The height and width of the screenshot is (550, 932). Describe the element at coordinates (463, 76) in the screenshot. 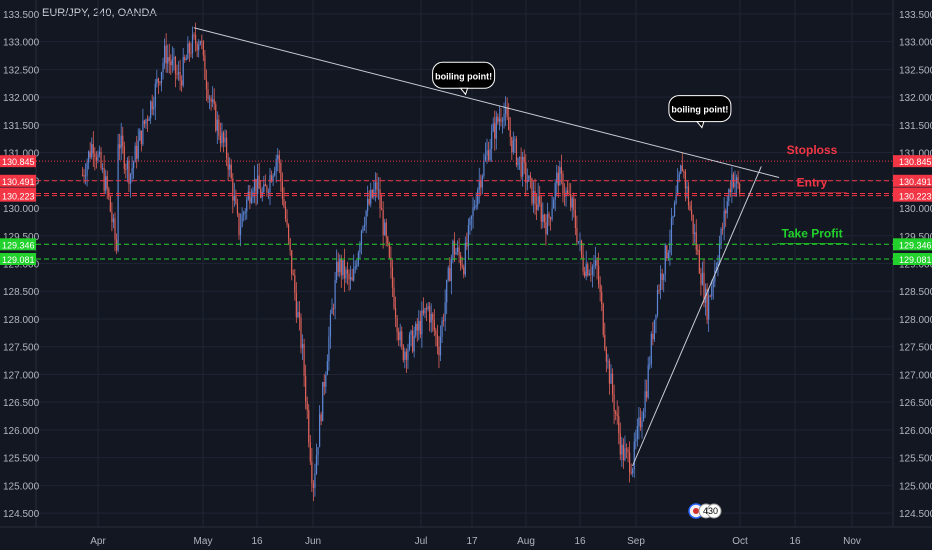

I see `annotation-text: boiling point!` at that location.